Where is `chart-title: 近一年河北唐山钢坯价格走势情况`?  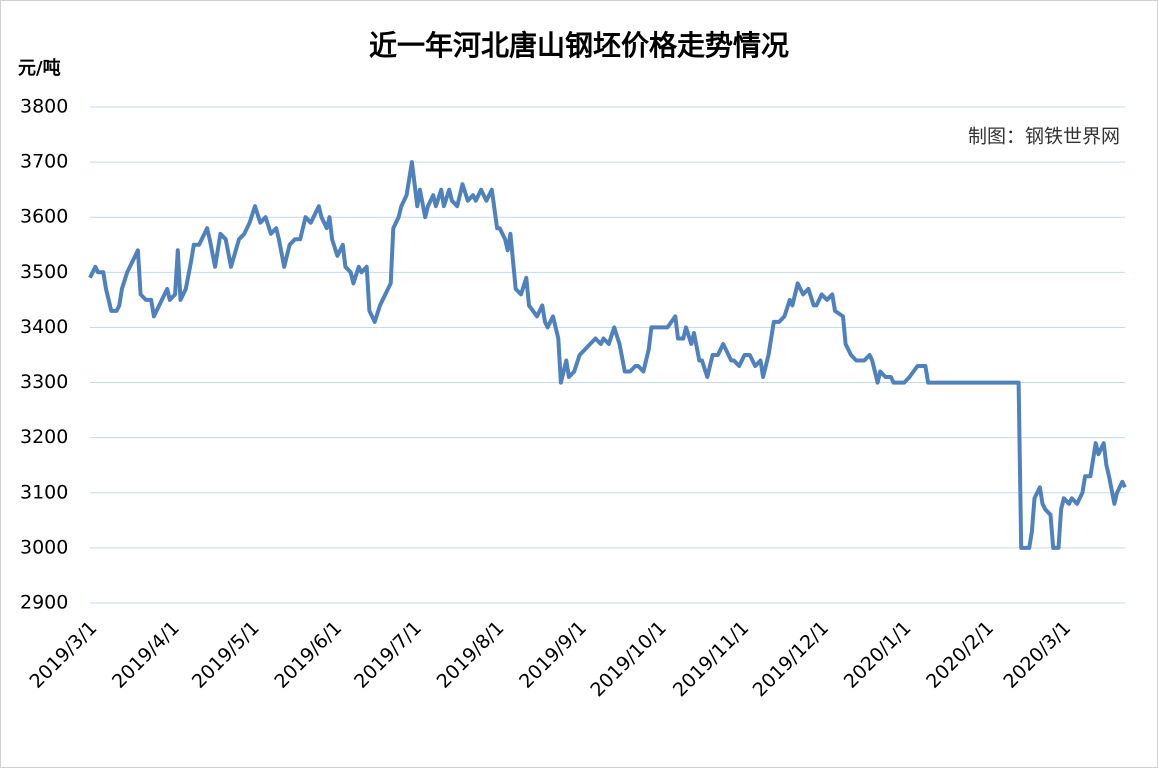 chart-title: 近一年河北唐山钢坯价格走势情况 is located at coordinates (579, 45).